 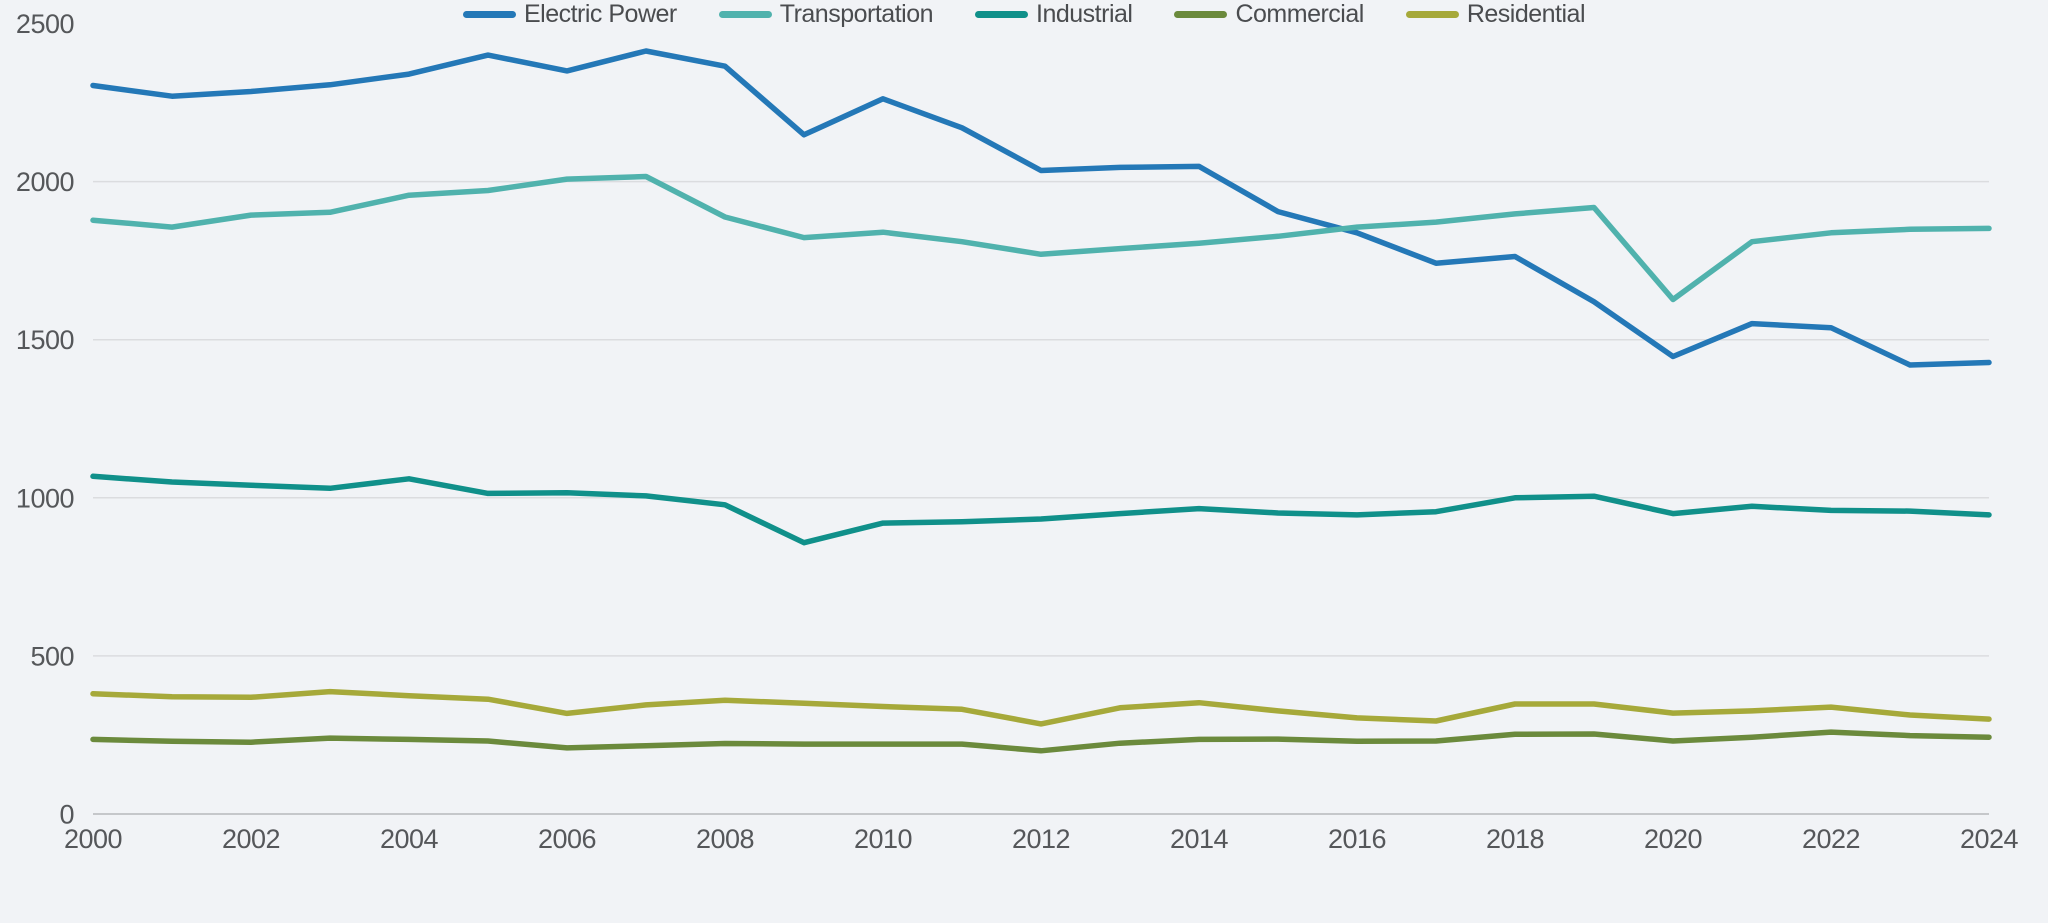 What do you see at coordinates (1357, 839) in the screenshot?
I see `x-tick-label-2016: 2016` at bounding box center [1357, 839].